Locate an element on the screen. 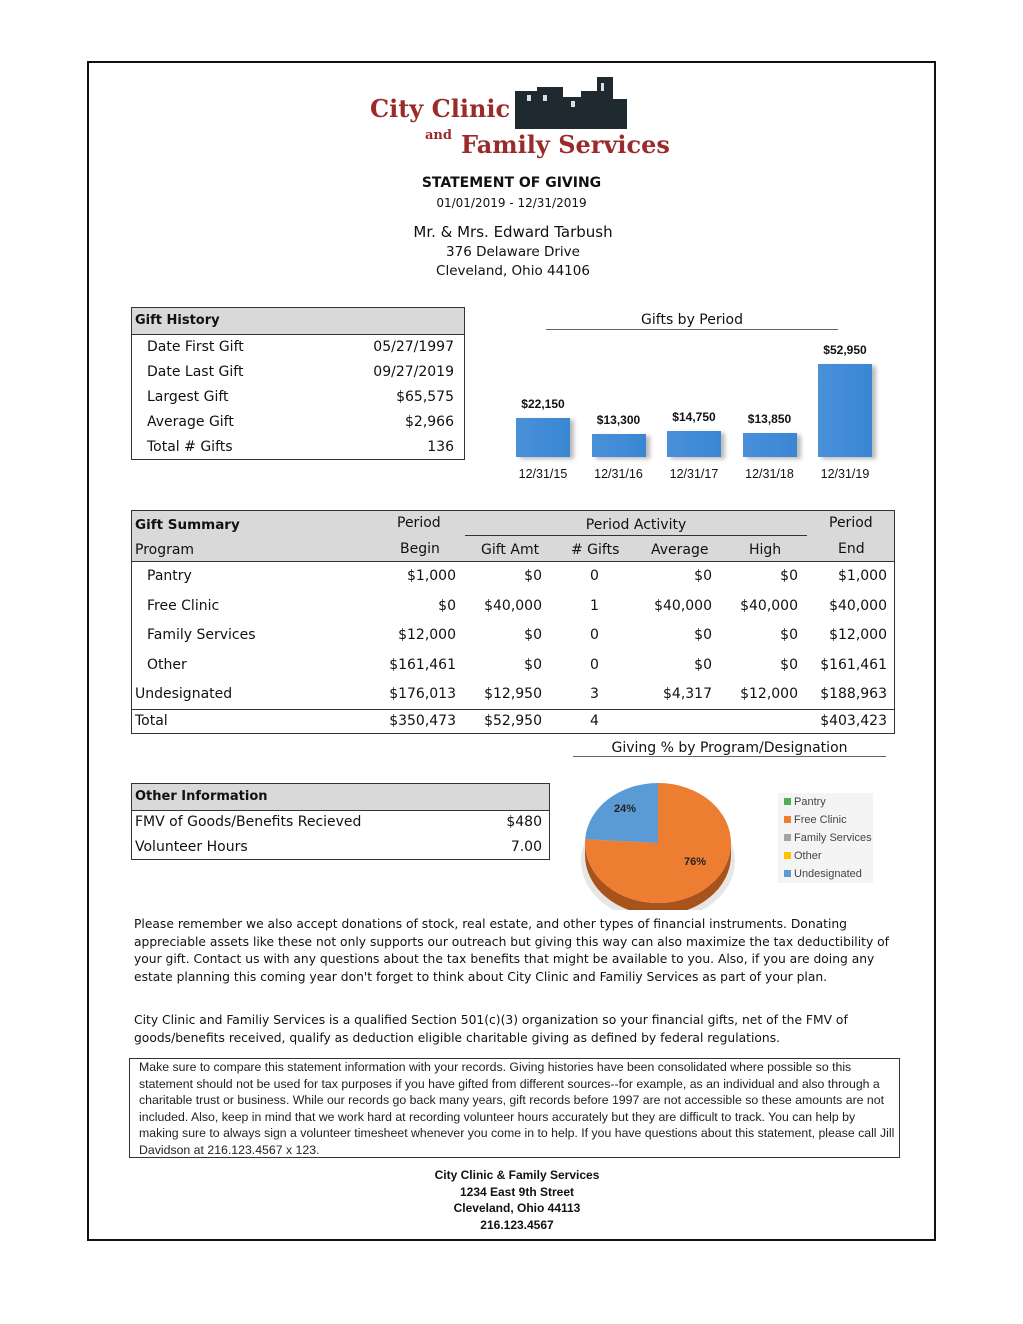 The image size is (1023, 1324). gift-history-value: 136 is located at coordinates (440, 447).